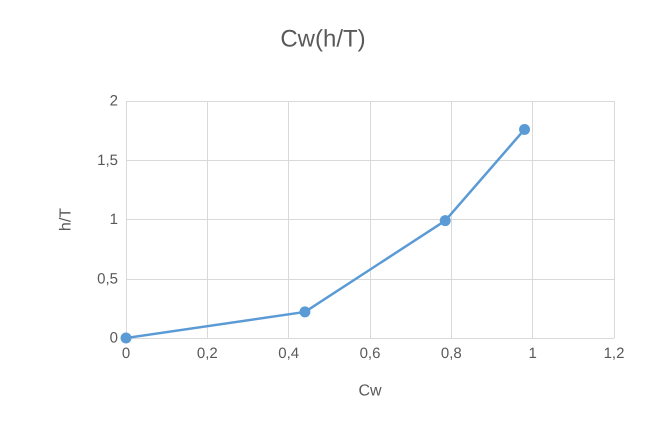  Describe the element at coordinates (323, 39) in the screenshot. I see `chart-title: Cw(h/T)` at that location.